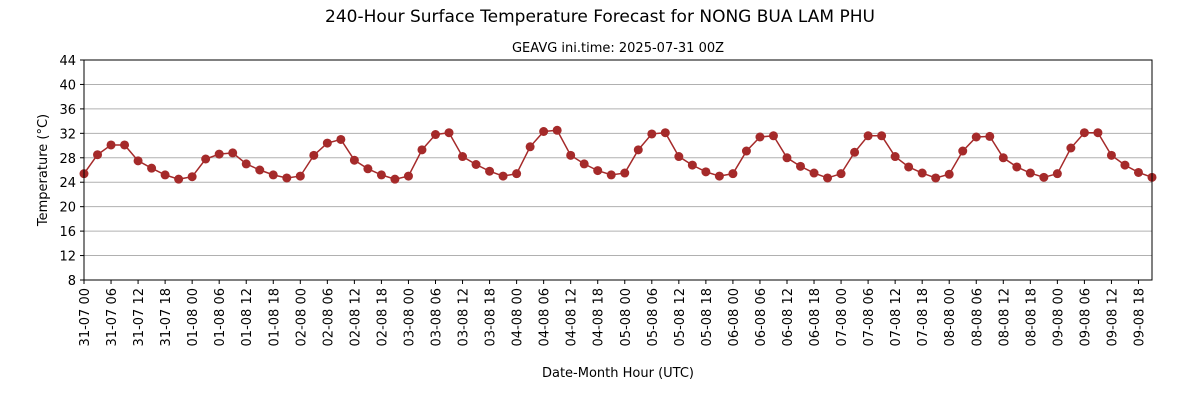  I want to click on x-tick-label: 05-08 12, so click(680, 317).